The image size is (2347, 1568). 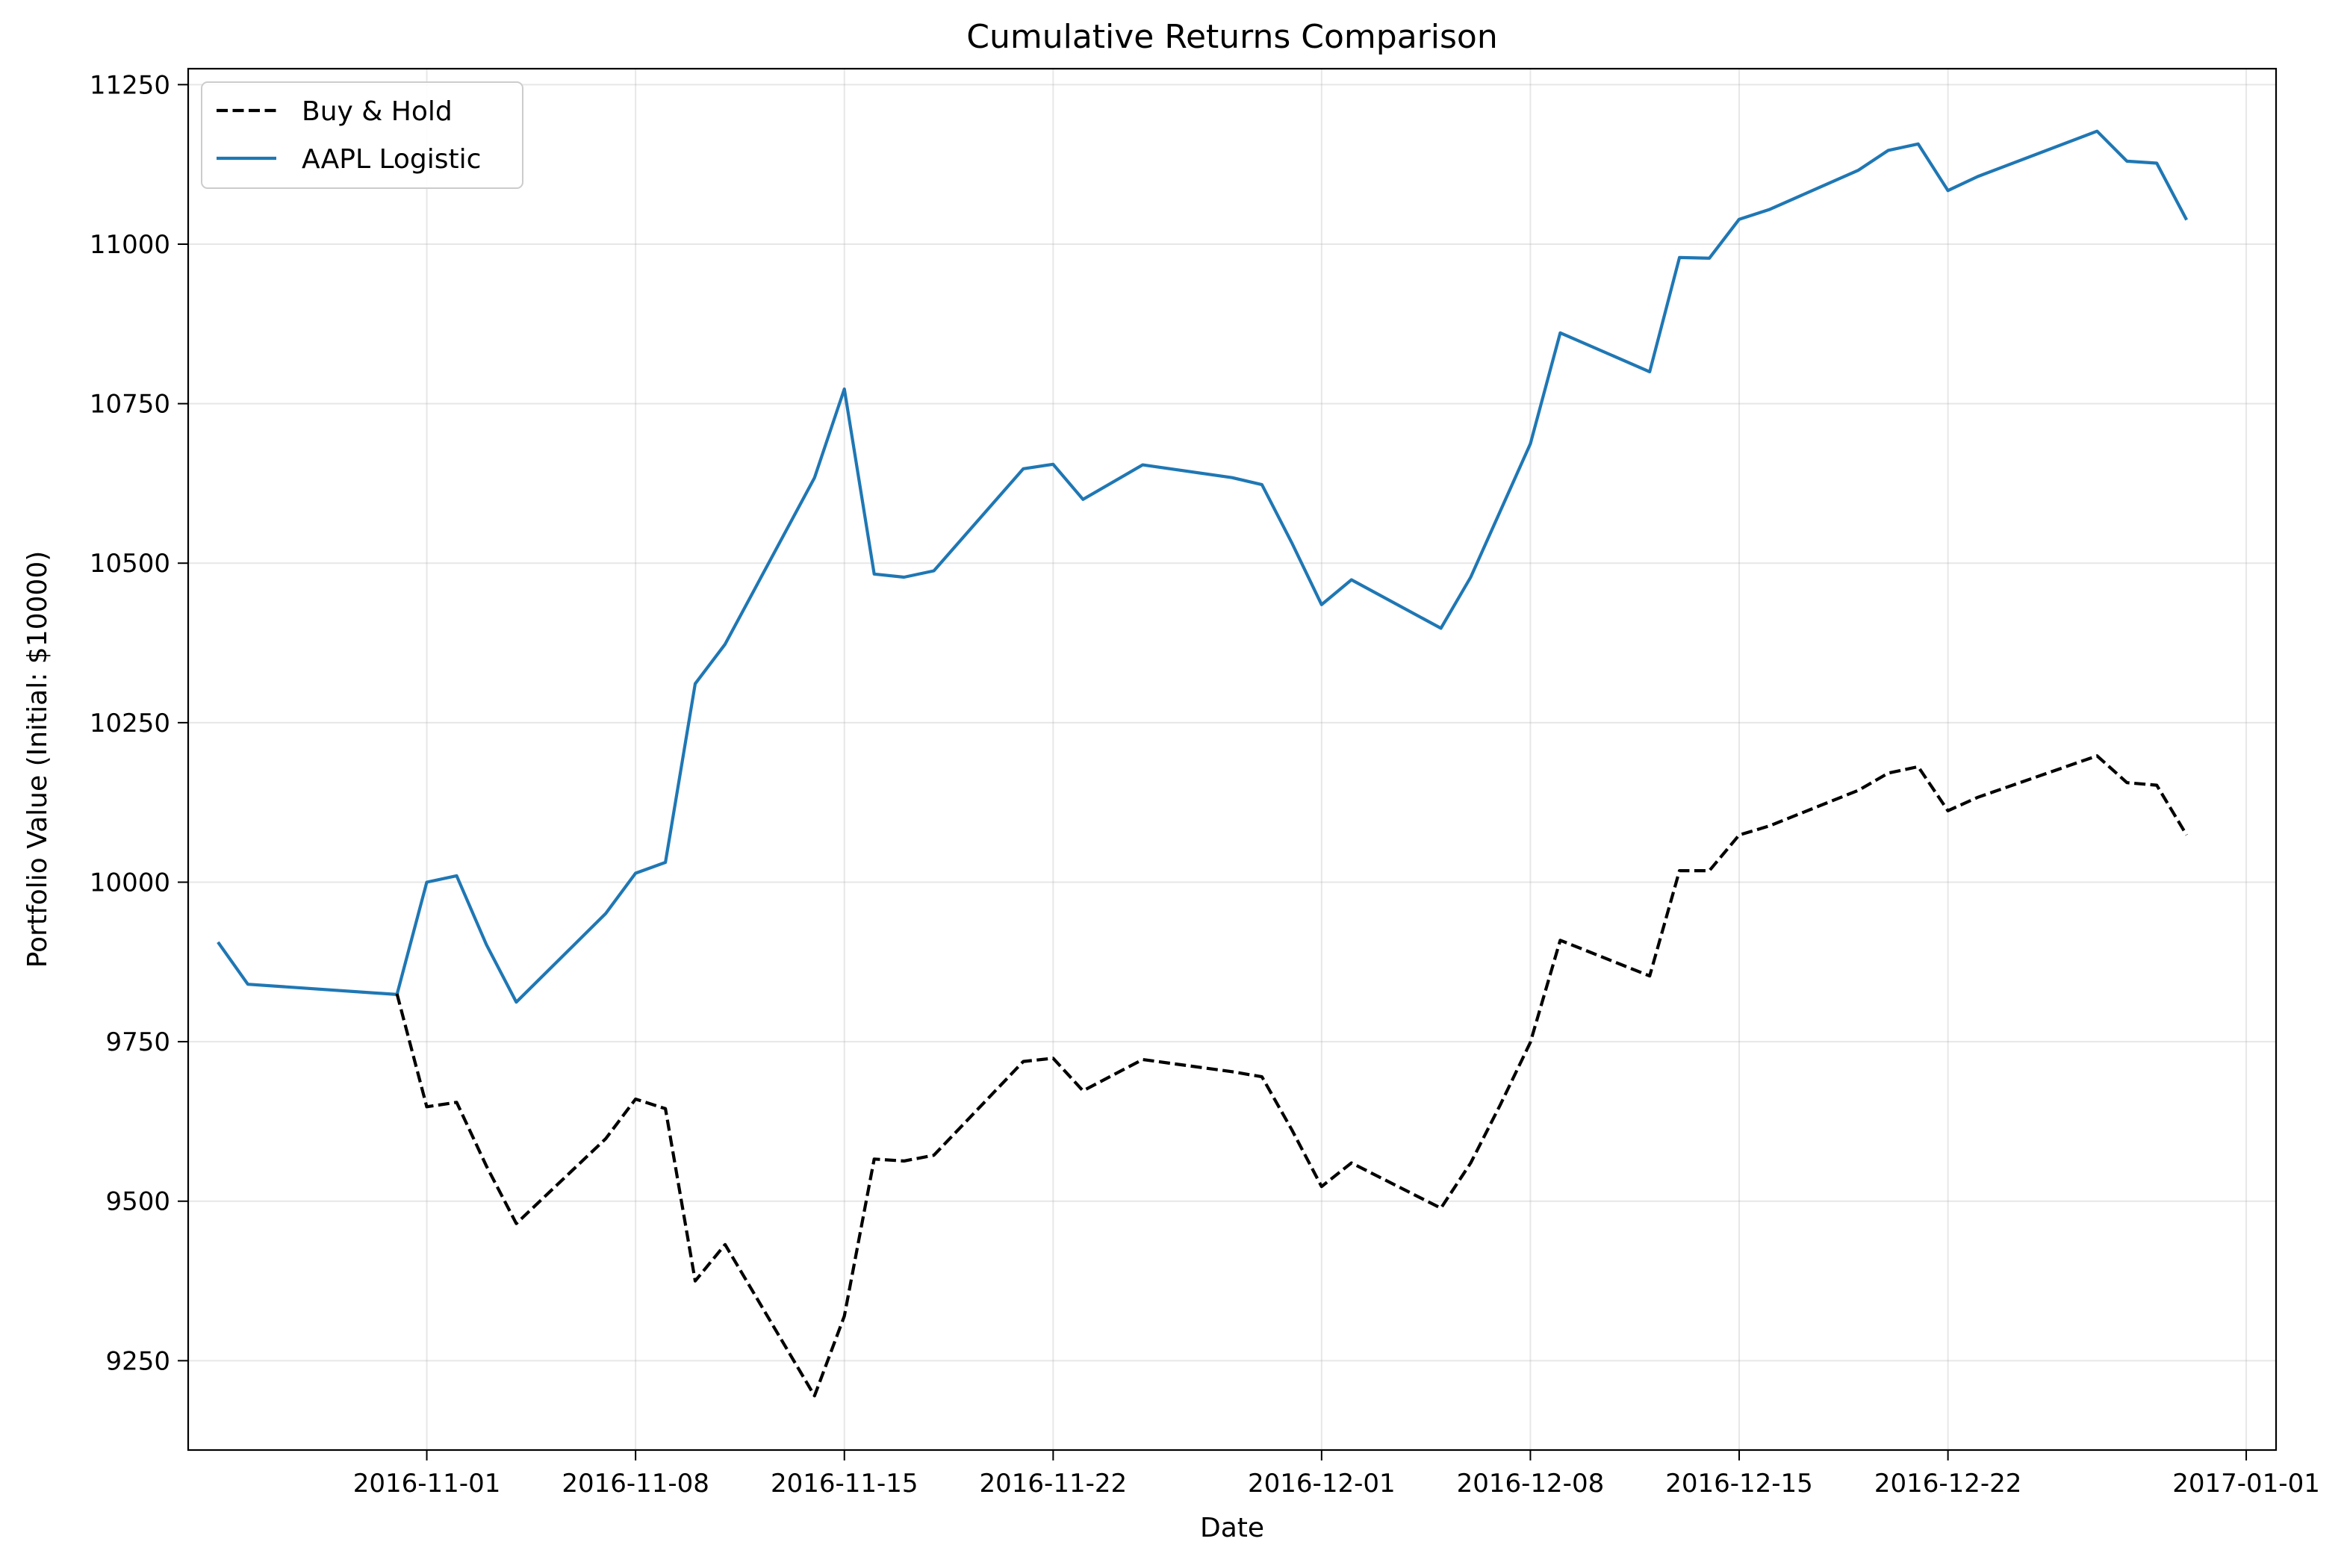 I want to click on y-tick-label: 10000, so click(x=130, y=882).